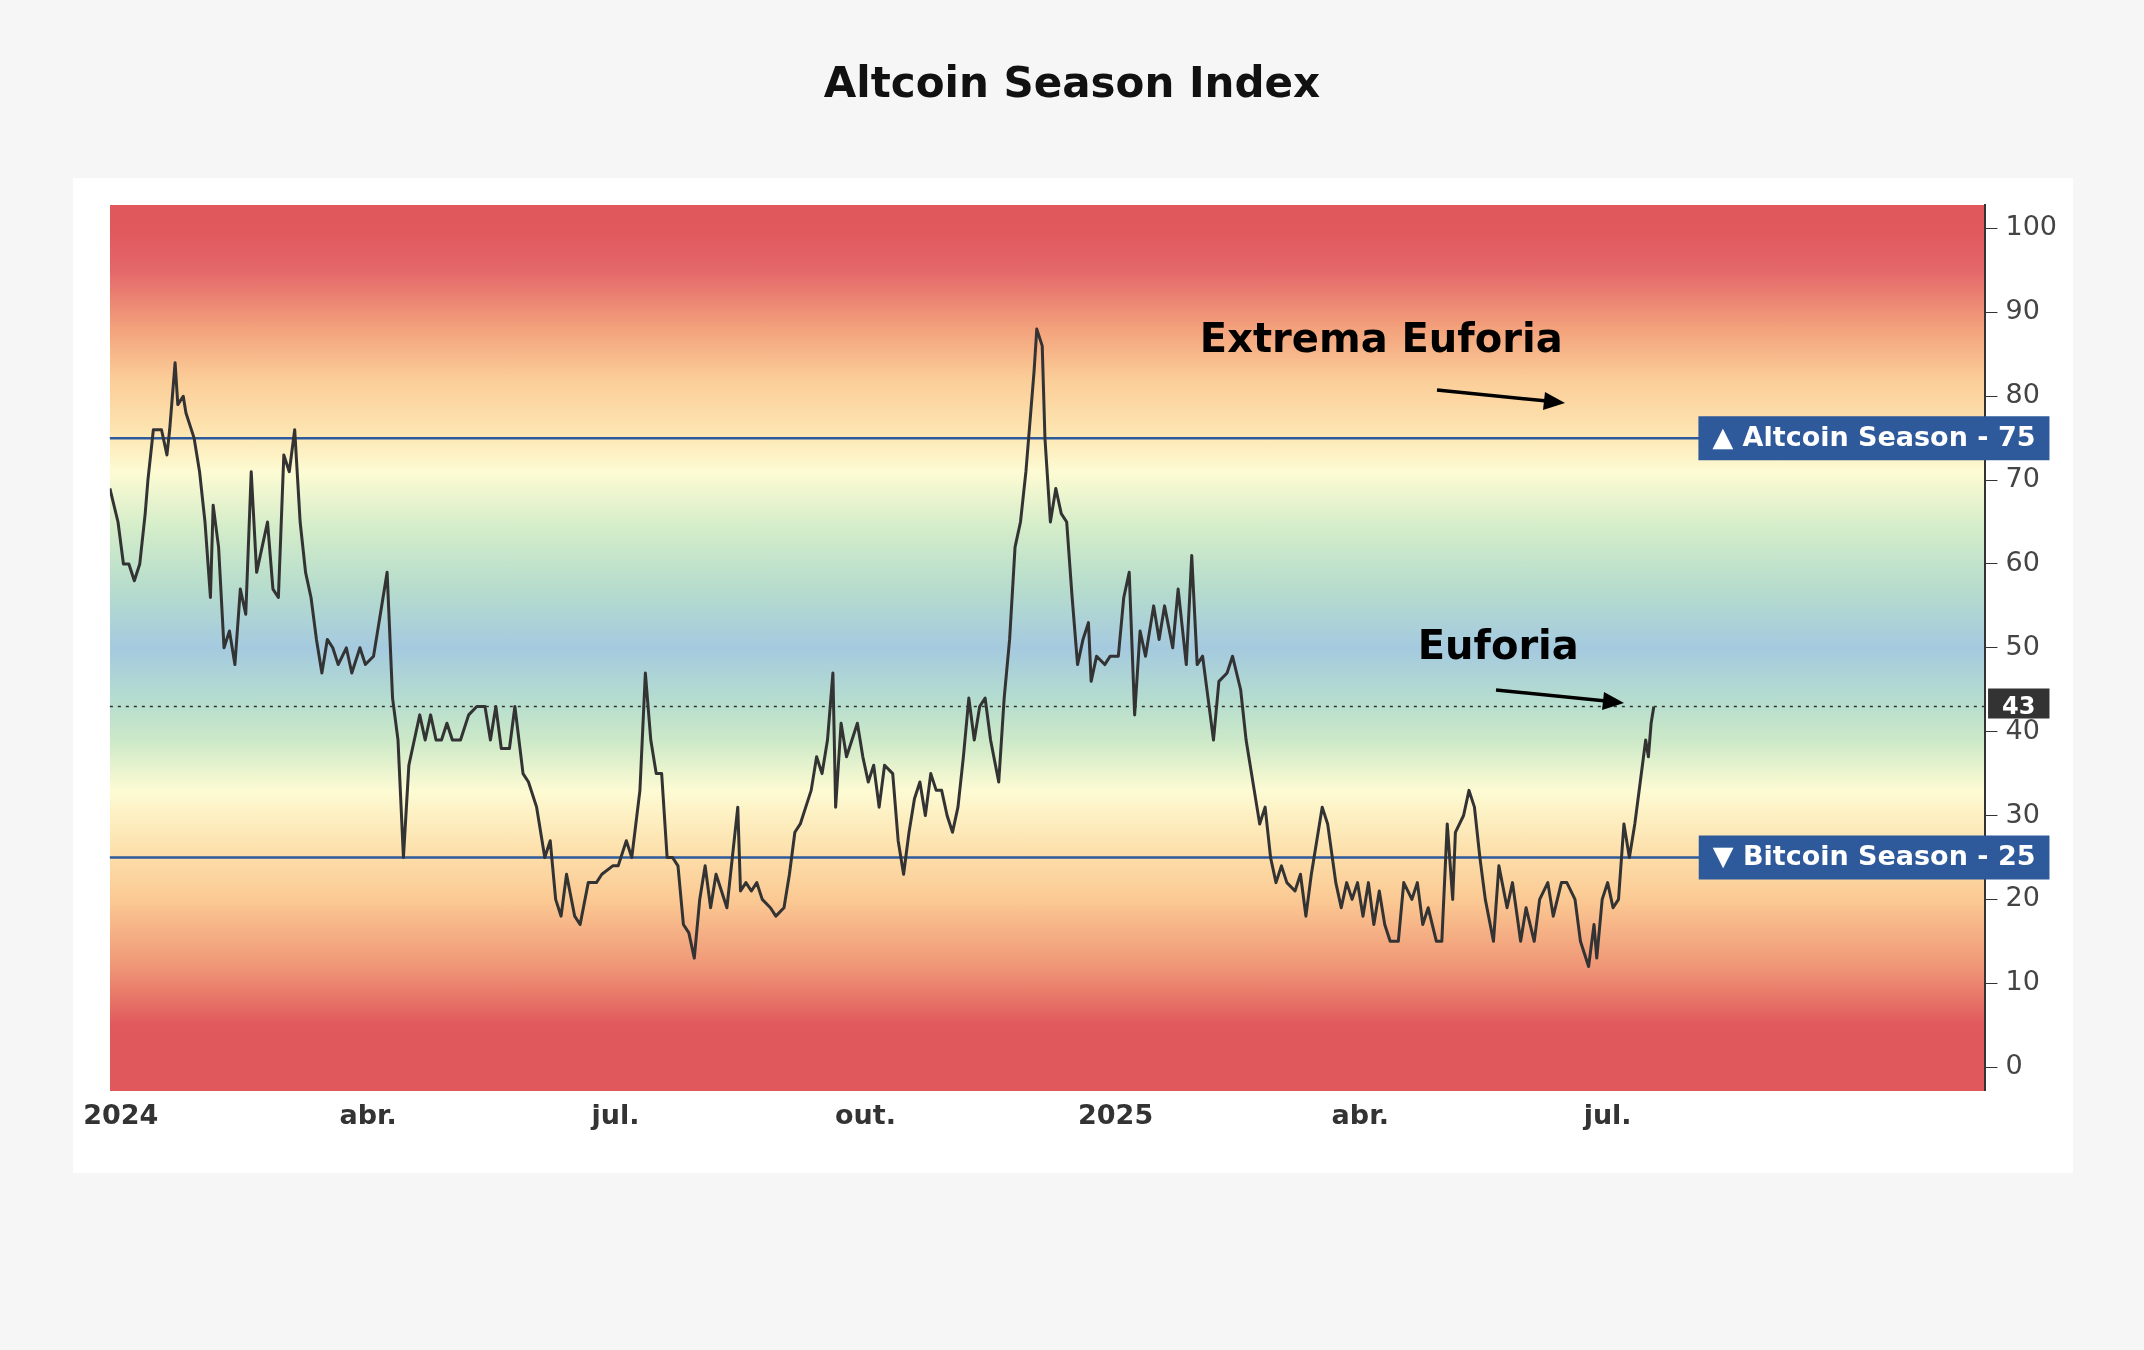 This screenshot has width=2144, height=1350. What do you see at coordinates (2022, 813) in the screenshot?
I see `y-tick-label: 30` at bounding box center [2022, 813].